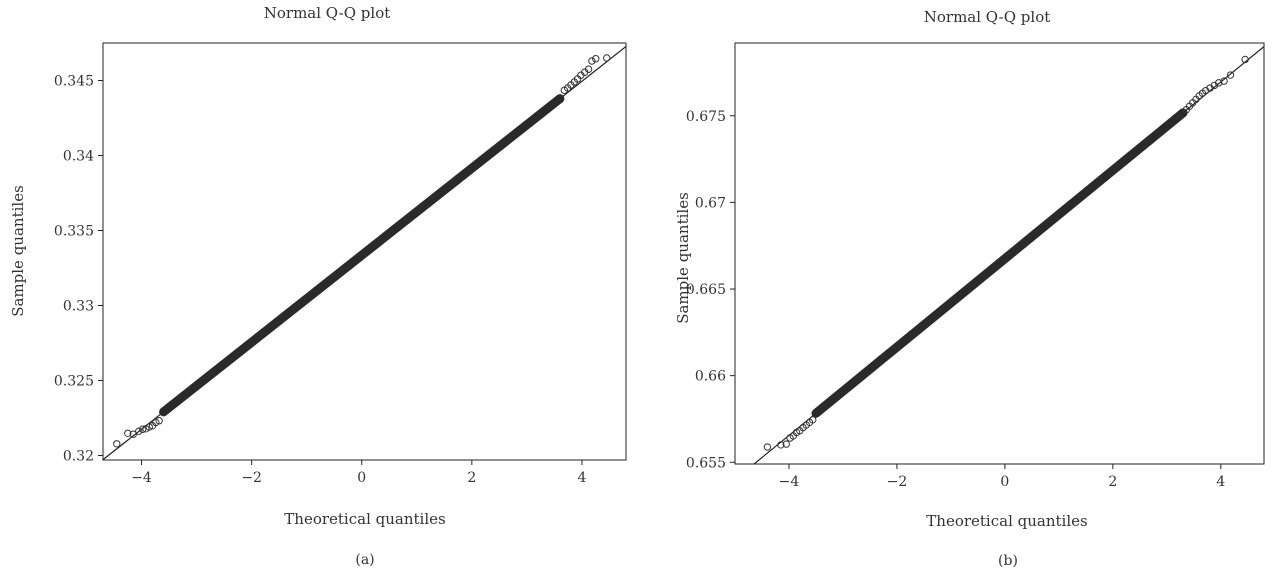  Describe the element at coordinates (683, 258) in the screenshot. I see `y-axis-label-b: Sample quantiles` at that location.